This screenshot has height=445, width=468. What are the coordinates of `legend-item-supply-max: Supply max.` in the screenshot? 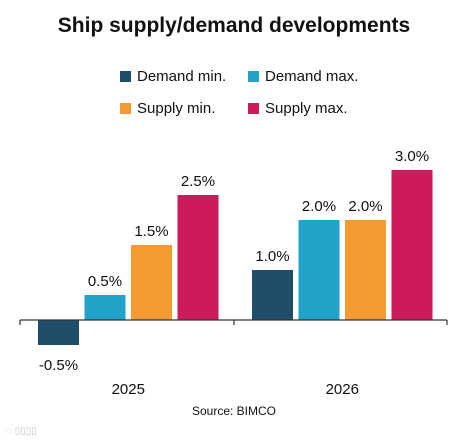 It's located at (298, 108).